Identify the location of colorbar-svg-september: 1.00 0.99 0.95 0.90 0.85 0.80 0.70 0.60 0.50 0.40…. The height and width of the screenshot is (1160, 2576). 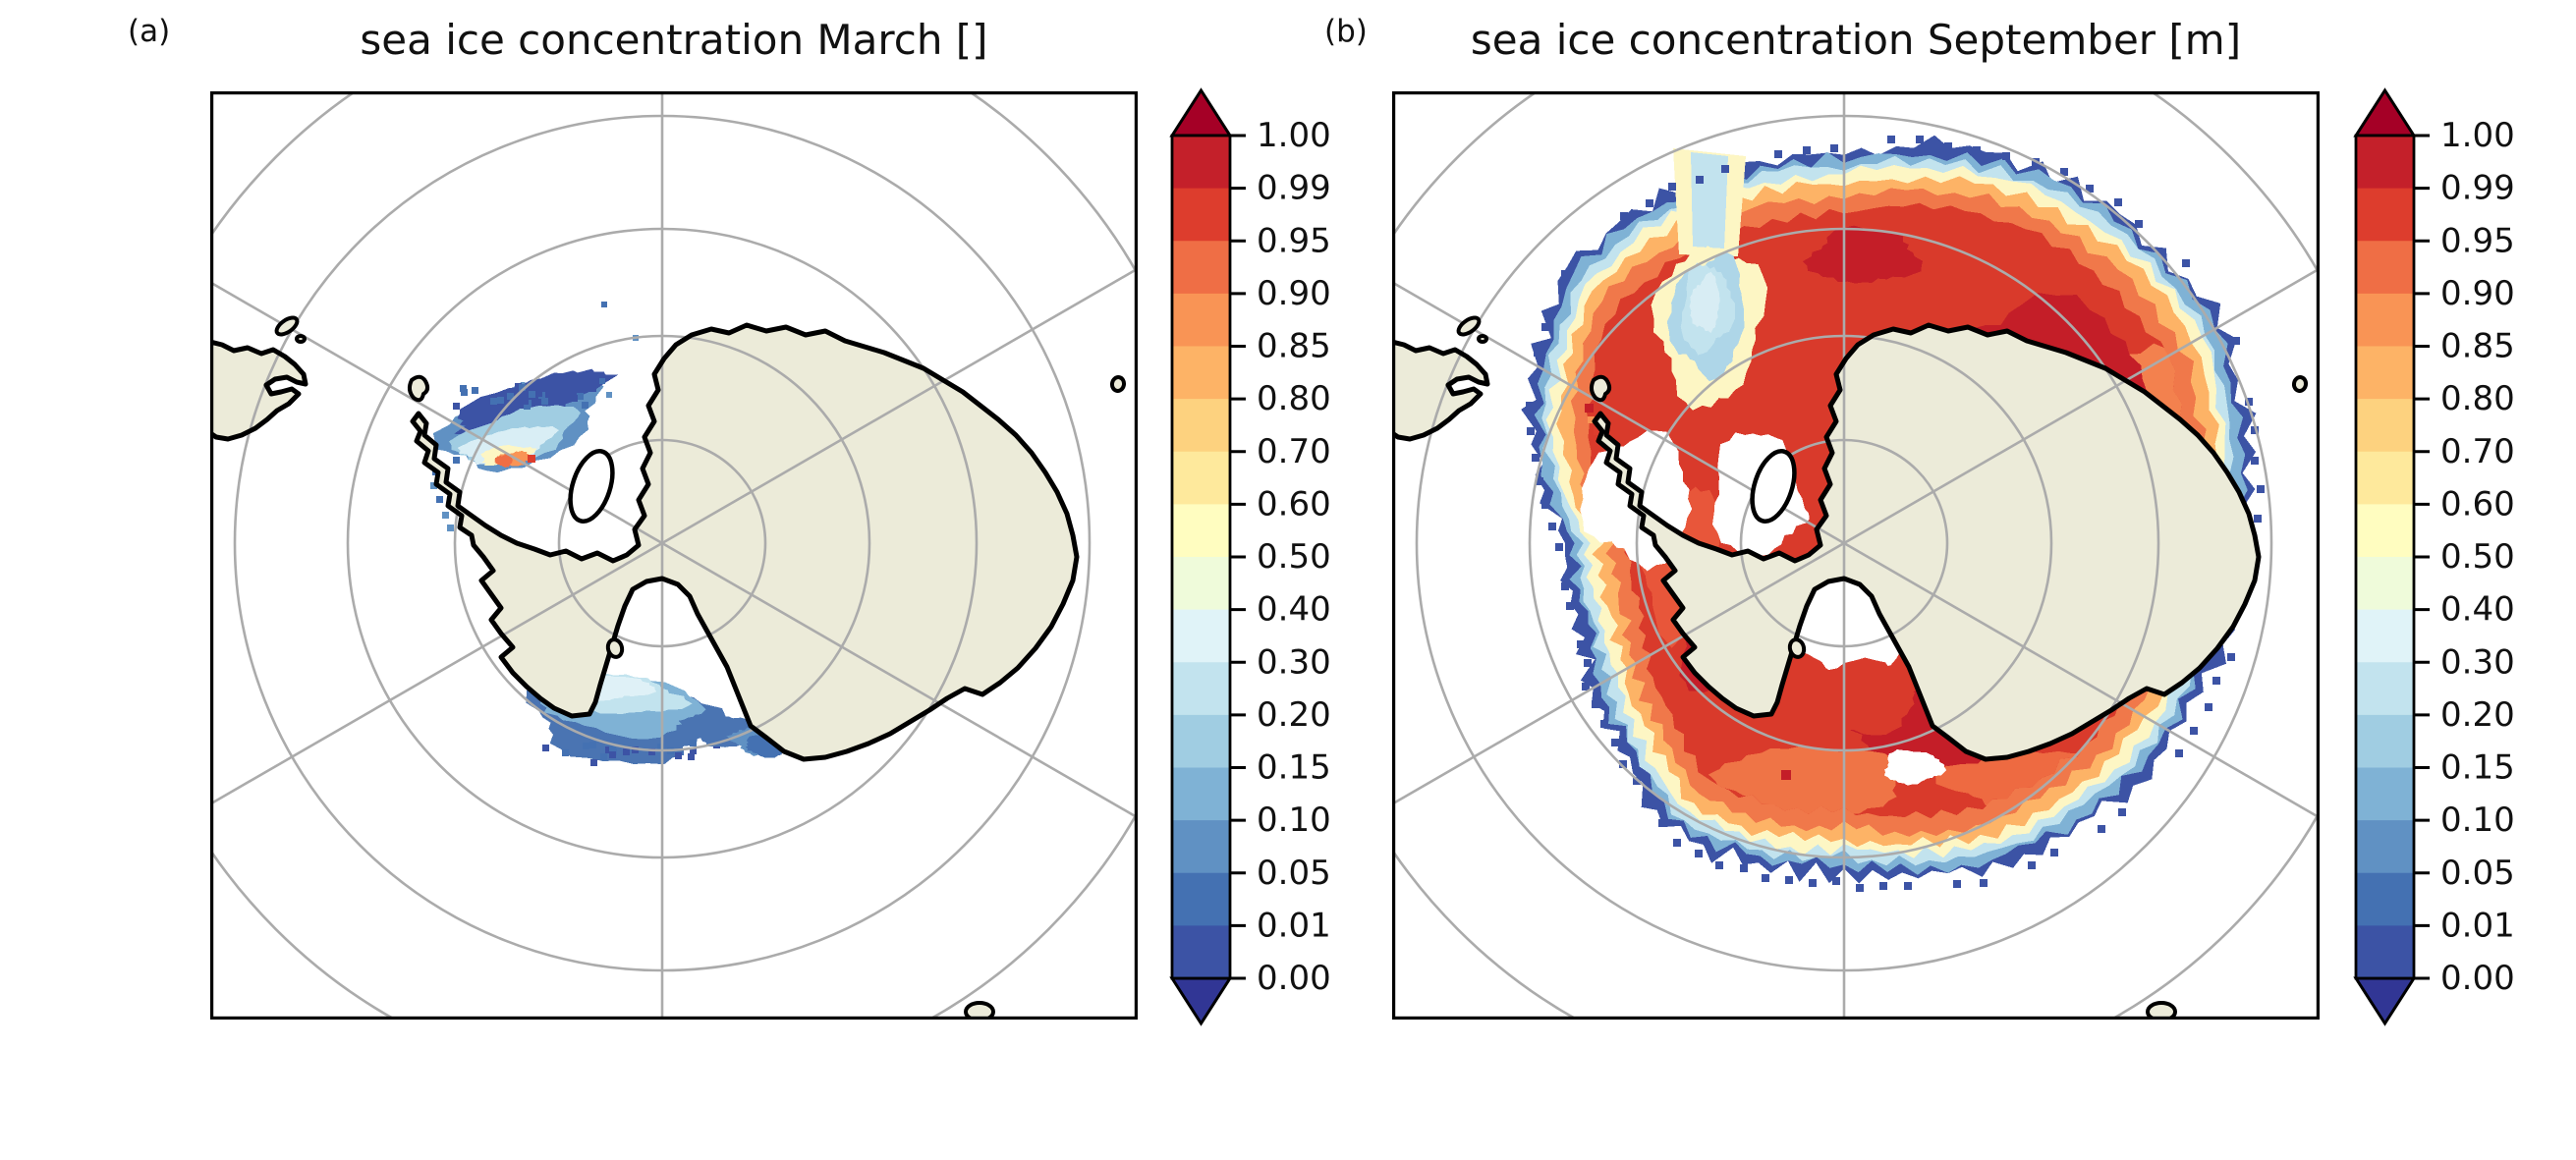
(2434, 556).